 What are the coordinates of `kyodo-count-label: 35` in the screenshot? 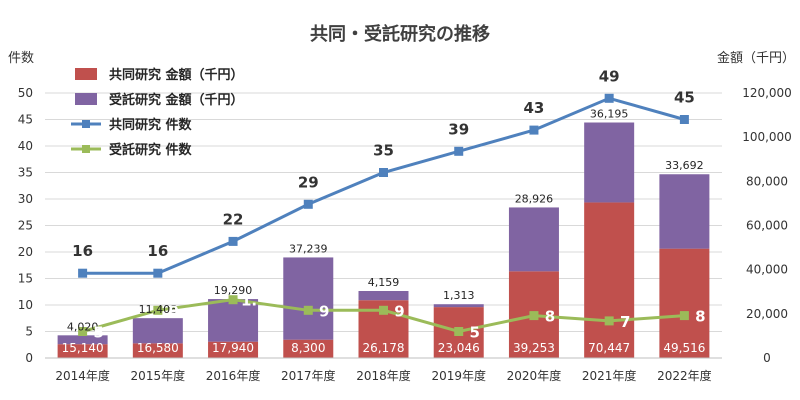 It's located at (383, 151).